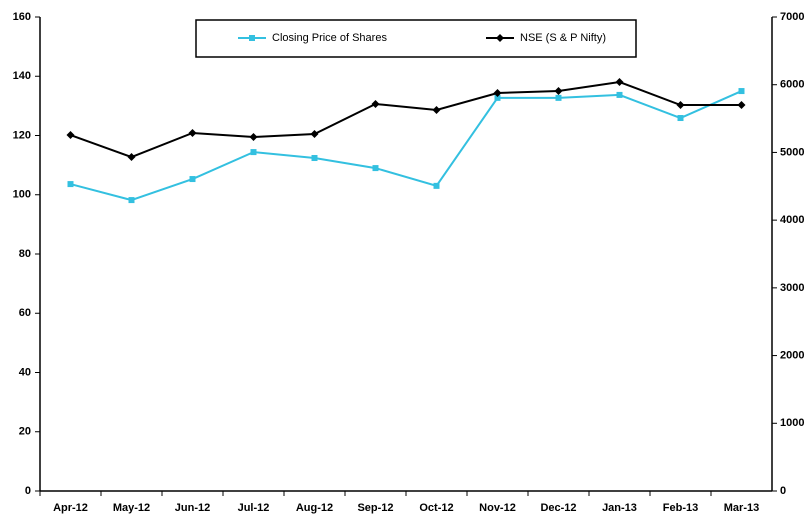 The width and height of the screenshot is (808, 516). I want to click on x-tick-label: Nov-12, so click(497, 508).